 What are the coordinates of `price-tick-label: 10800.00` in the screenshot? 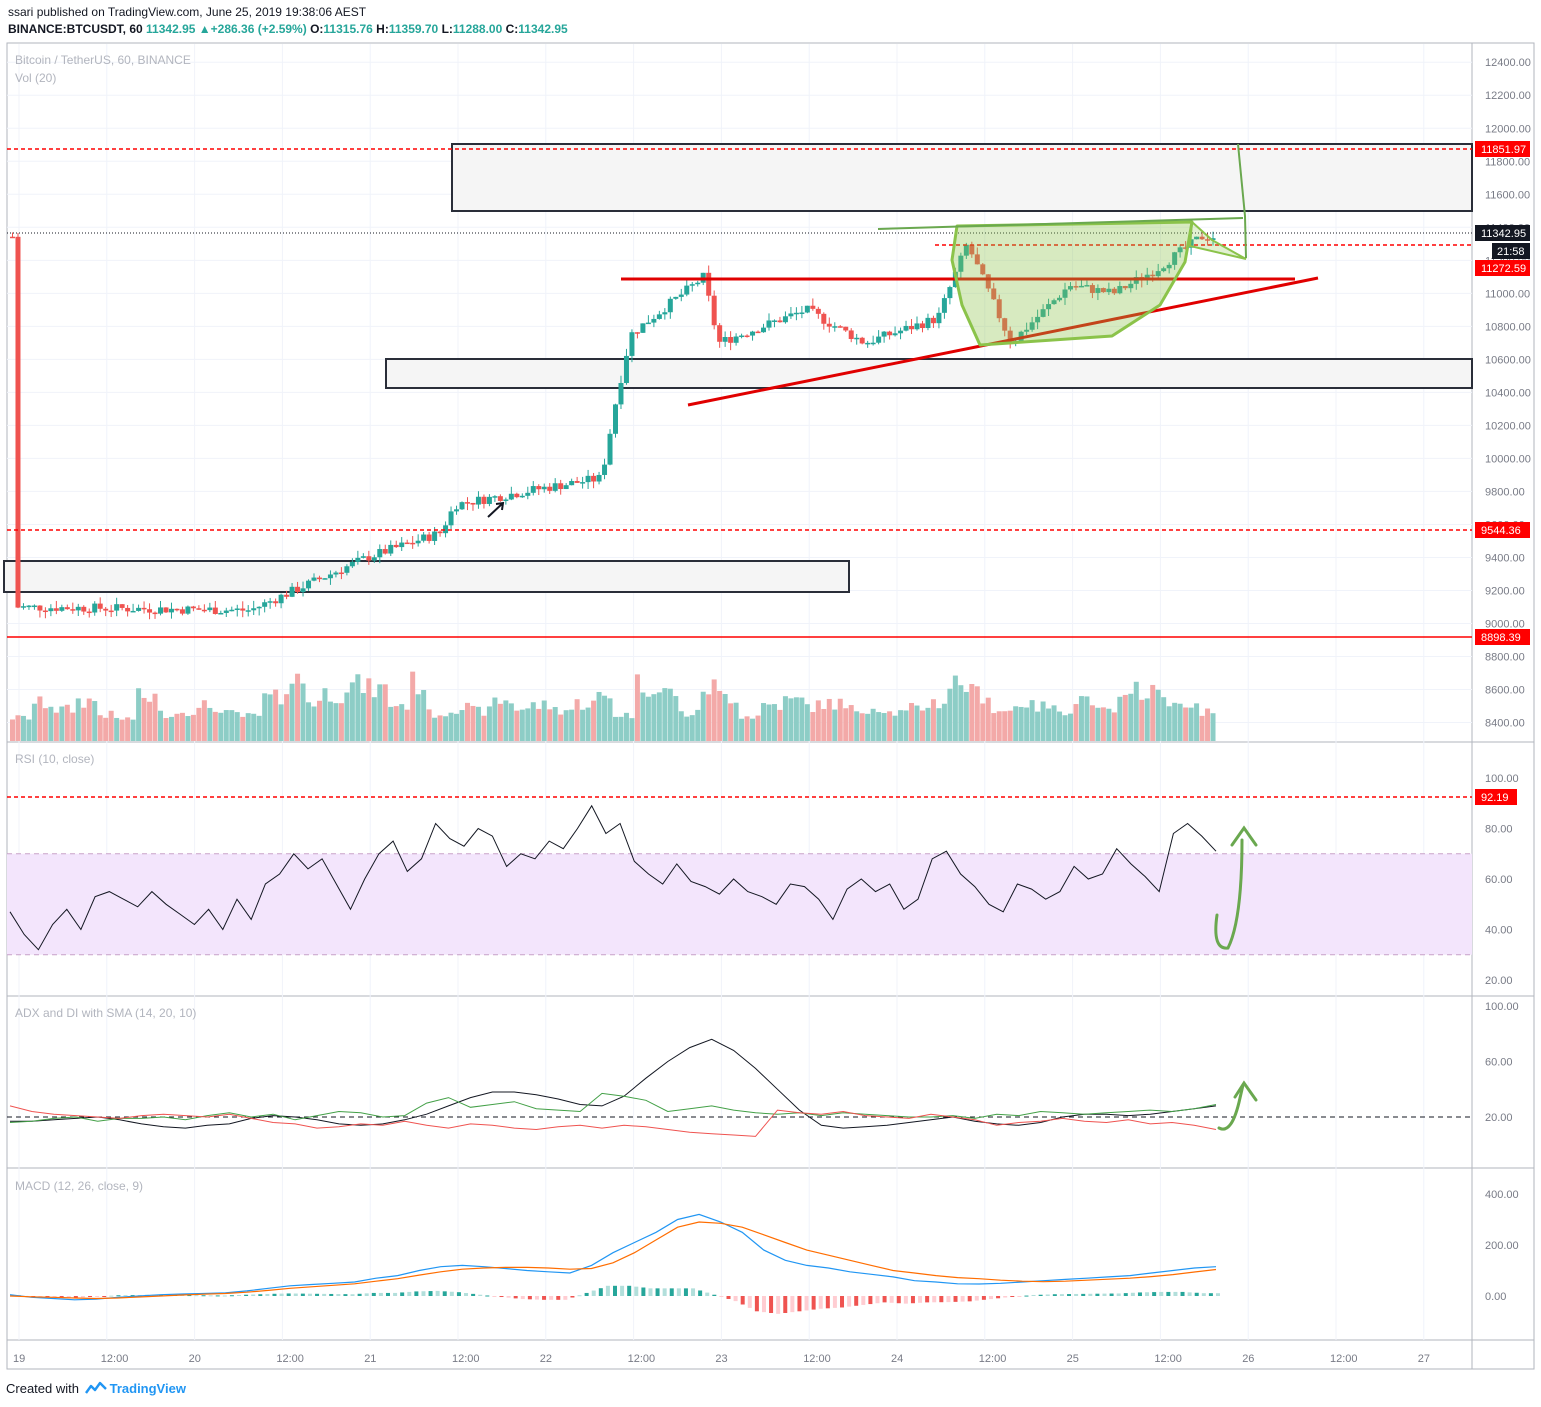 It's located at (1508, 327).